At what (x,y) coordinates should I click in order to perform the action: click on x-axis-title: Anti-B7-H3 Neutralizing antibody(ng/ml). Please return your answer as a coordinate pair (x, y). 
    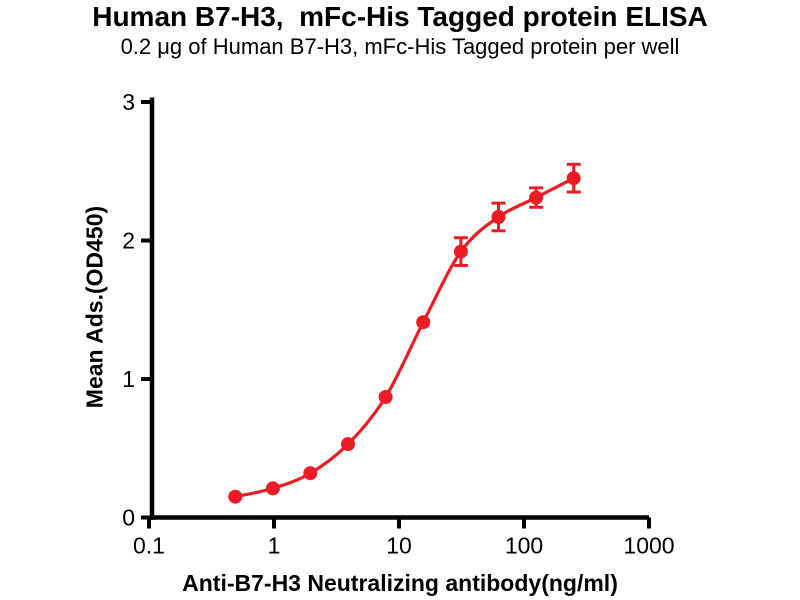
    Looking at the image, I should click on (400, 583).